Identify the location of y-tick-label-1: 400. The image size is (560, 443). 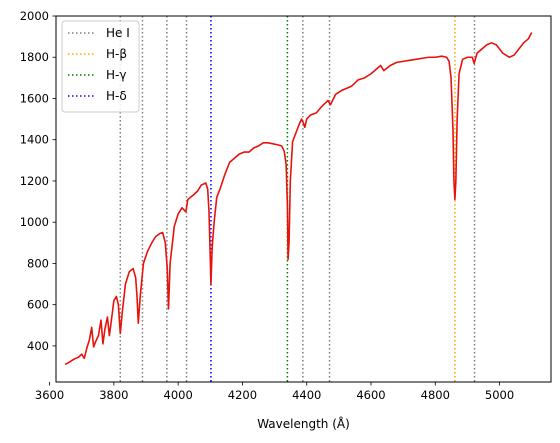
(38, 346).